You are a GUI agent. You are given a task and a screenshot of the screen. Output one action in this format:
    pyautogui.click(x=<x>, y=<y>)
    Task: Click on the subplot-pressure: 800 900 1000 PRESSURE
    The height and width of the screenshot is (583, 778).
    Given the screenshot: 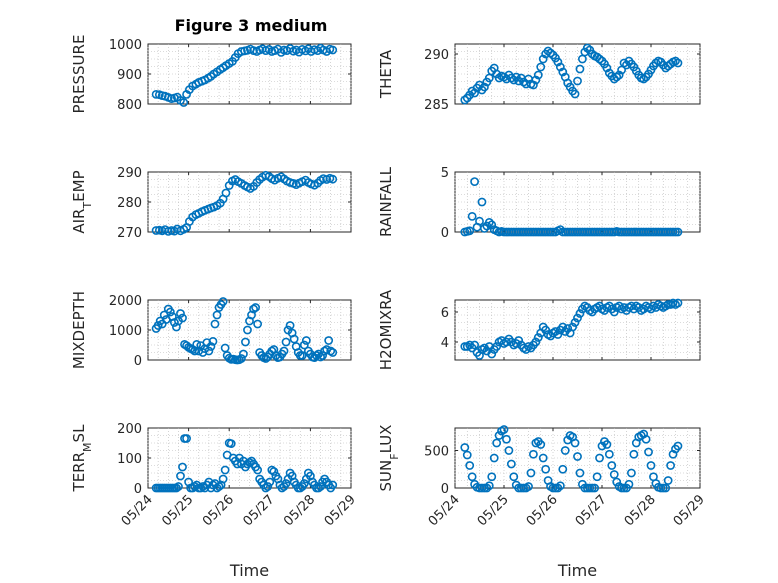 What is the action you would take?
    pyautogui.click(x=211, y=74)
    